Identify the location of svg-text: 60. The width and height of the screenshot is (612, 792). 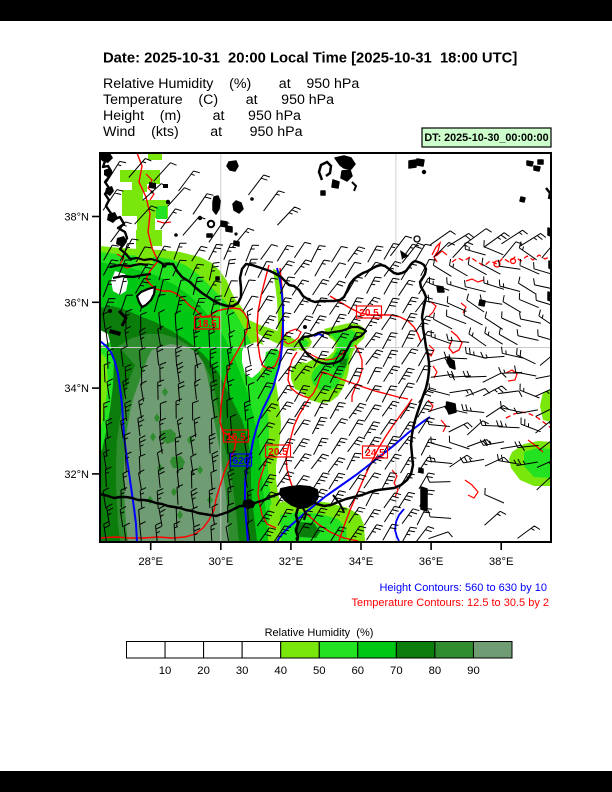
(358, 671).